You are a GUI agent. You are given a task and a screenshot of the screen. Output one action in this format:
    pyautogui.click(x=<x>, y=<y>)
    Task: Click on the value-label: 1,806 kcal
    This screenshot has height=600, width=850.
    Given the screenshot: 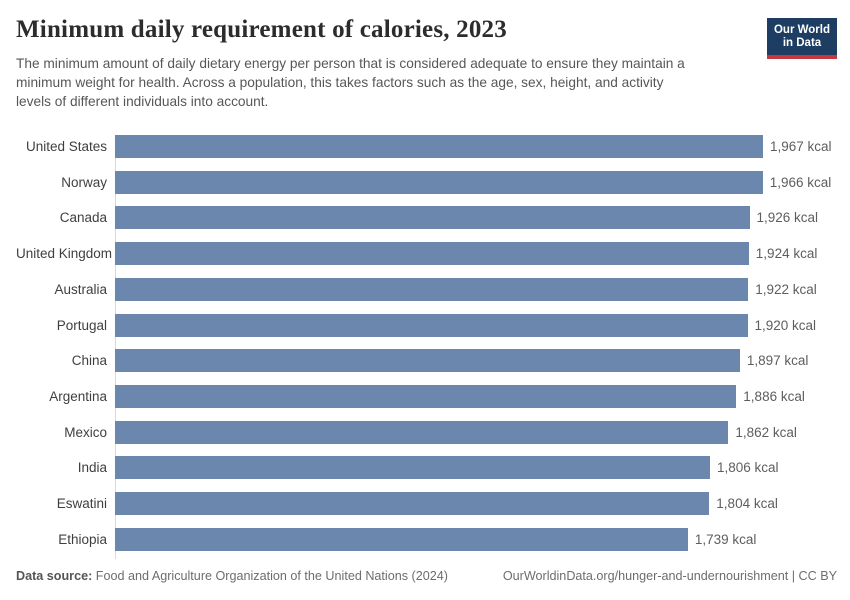 What is the action you would take?
    pyautogui.click(x=748, y=468)
    